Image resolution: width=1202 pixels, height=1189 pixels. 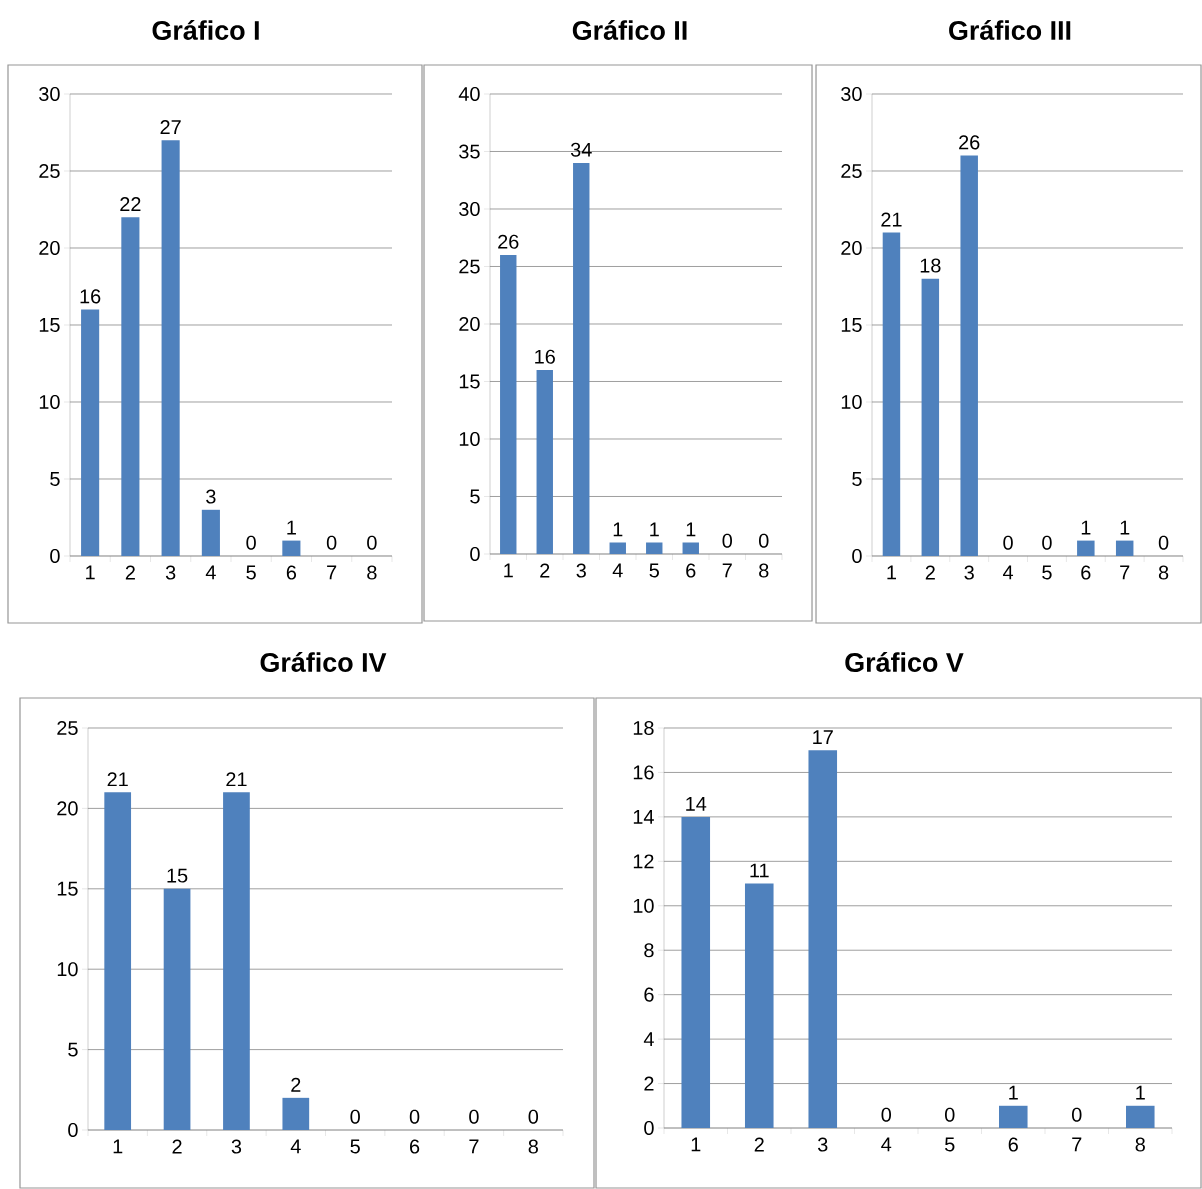 I want to click on data-label: 26, so click(x=508, y=241).